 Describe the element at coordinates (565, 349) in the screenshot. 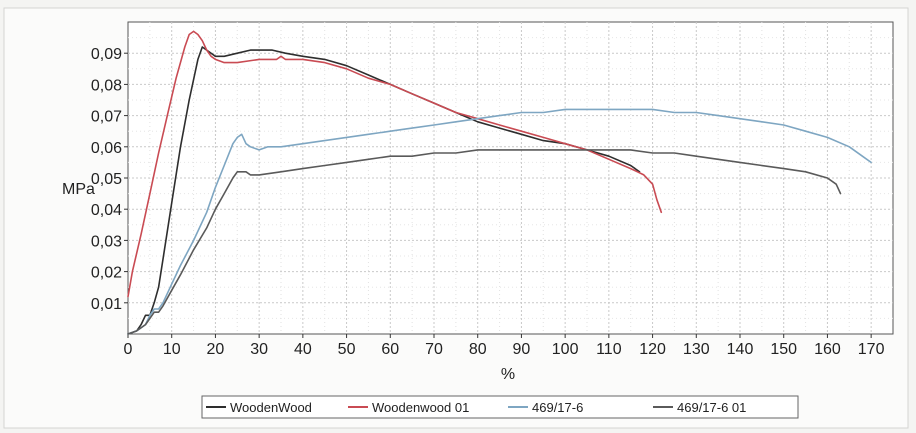

I see `x-tick-label: 100` at that location.